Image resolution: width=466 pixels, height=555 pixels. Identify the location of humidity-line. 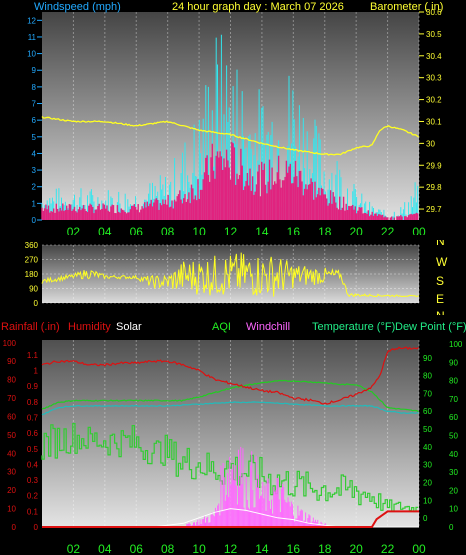
(230, 375).